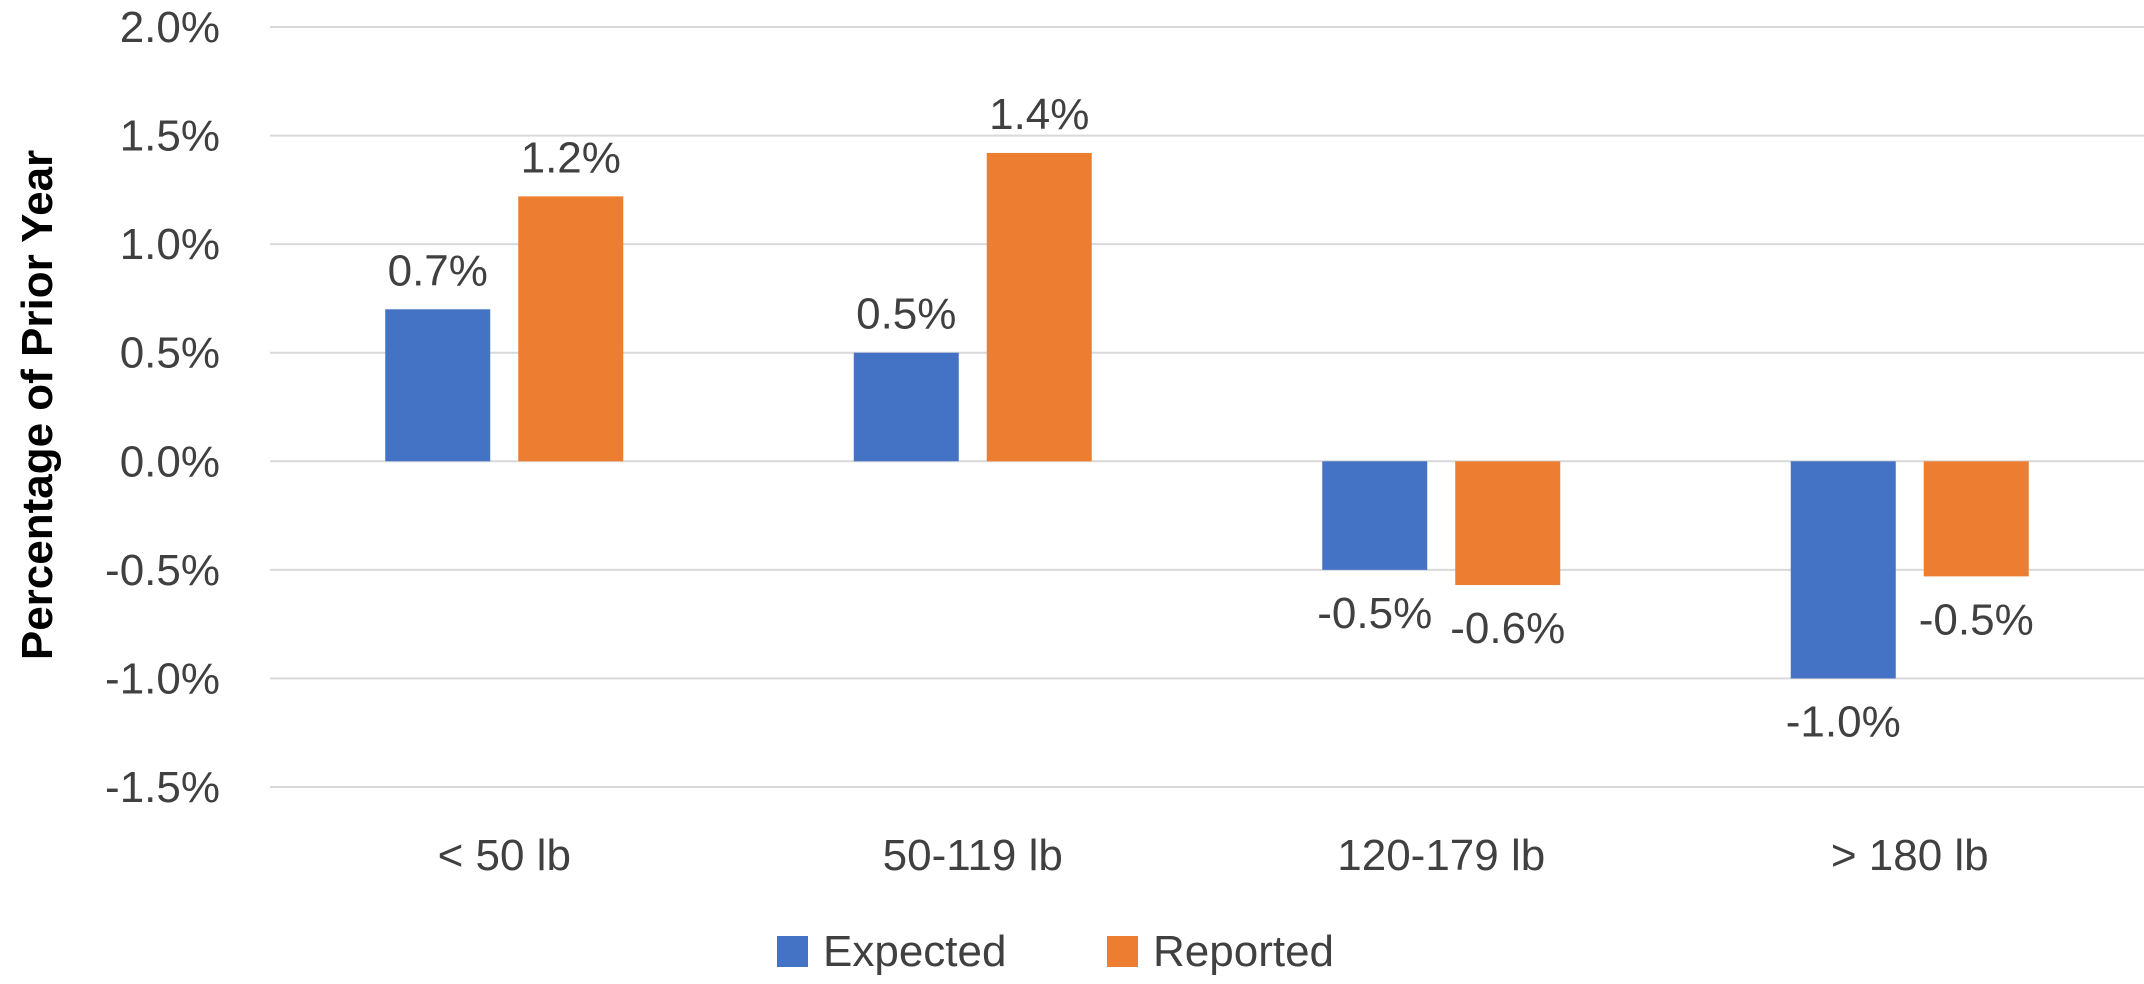 The image size is (2144, 984). I want to click on y-tick-label: 2.0%, so click(170, 27).